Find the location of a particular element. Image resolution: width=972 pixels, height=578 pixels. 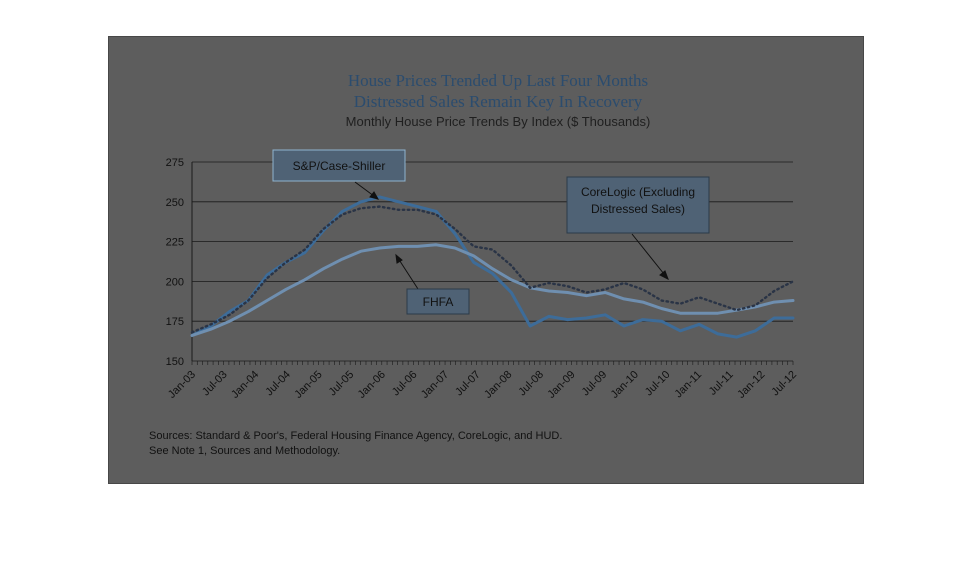

x-tick-label-Jul-04: Jul-04 is located at coordinates (278, 384).